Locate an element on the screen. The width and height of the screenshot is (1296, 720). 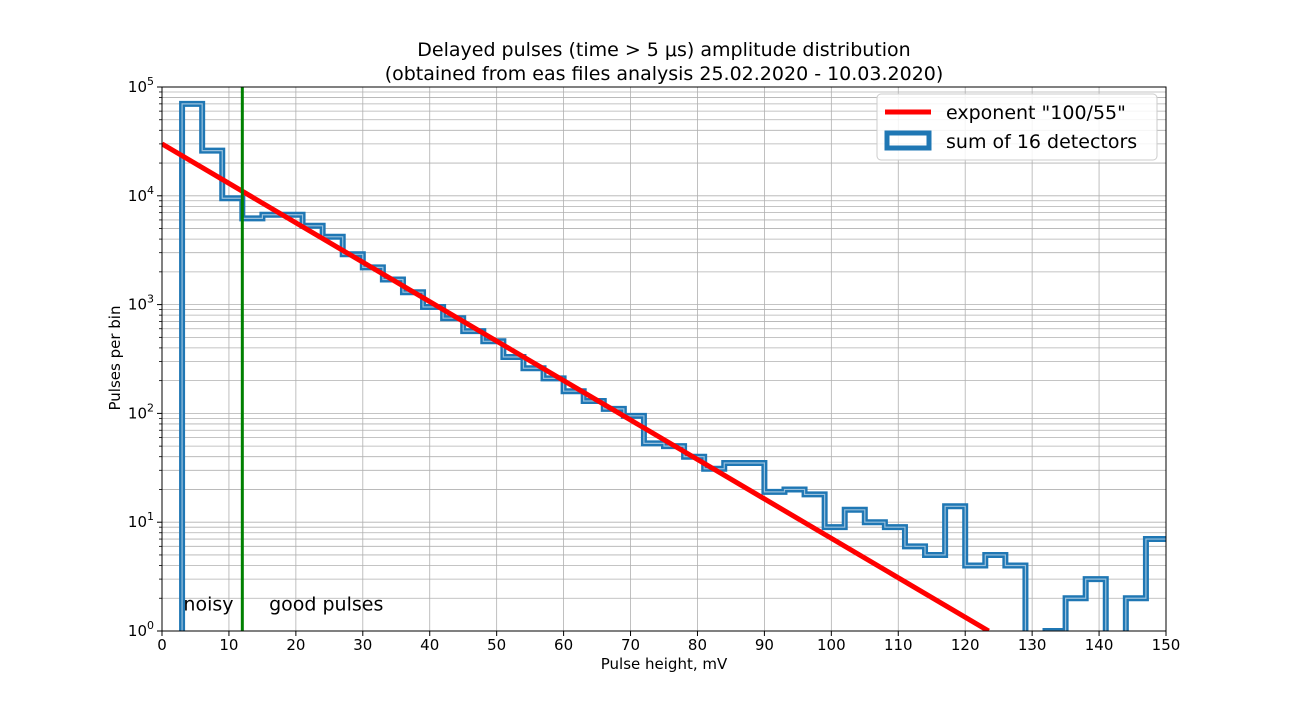
x-tick-label: 150 is located at coordinates (1166, 645).